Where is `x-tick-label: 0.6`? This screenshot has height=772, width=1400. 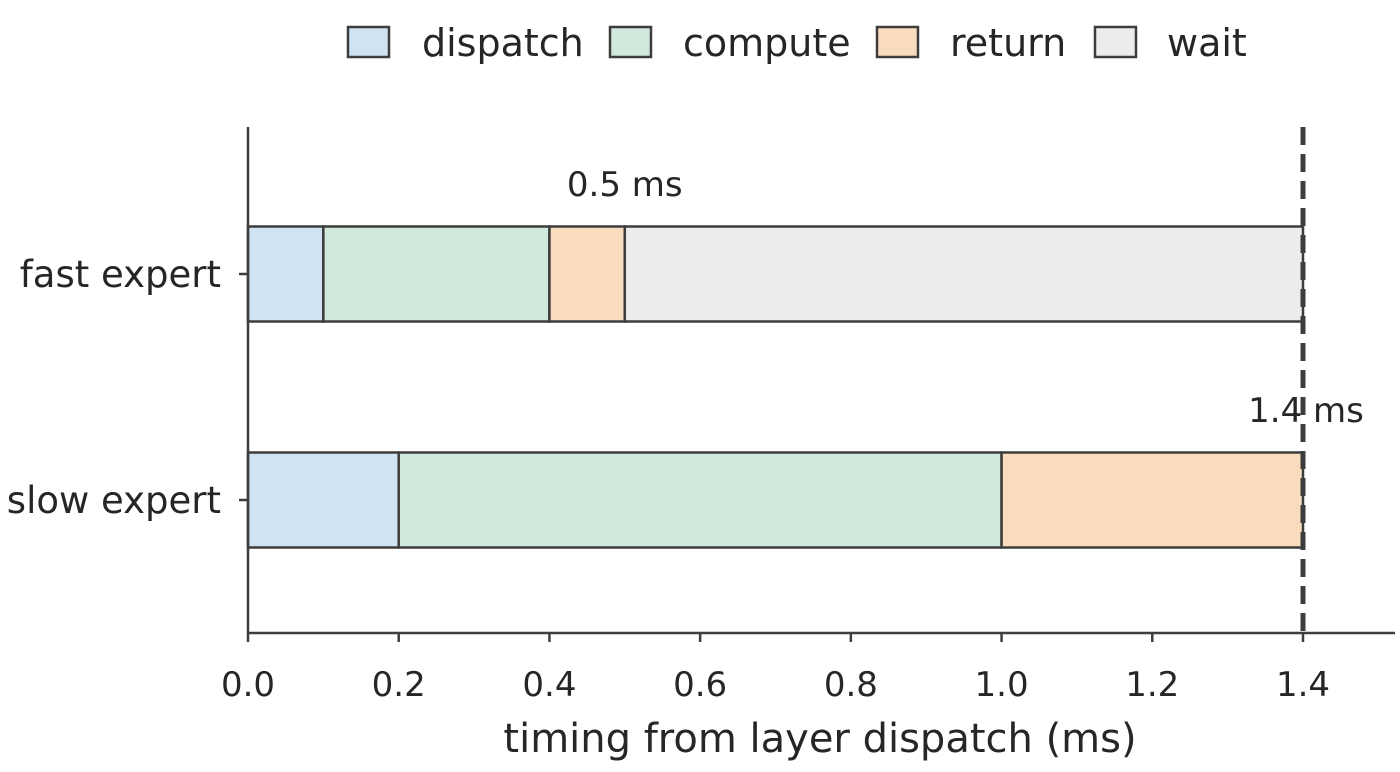 x-tick-label: 0.6 is located at coordinates (700, 685).